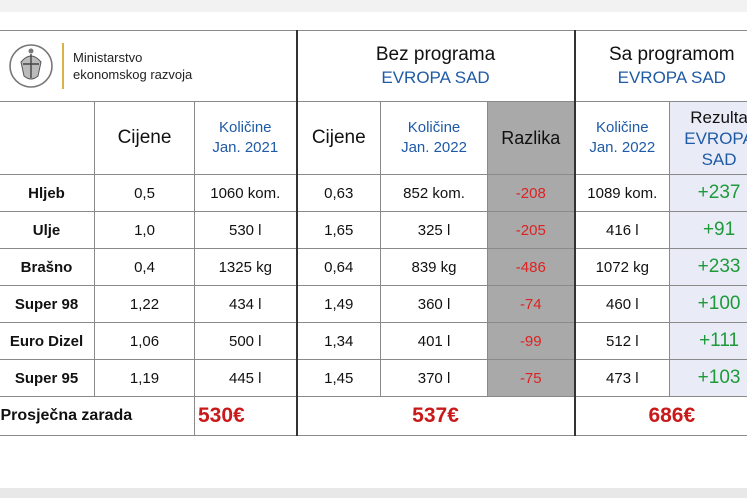  What do you see at coordinates (622, 193) in the screenshot?
I see `qty-program-cell: 1089 kom.` at bounding box center [622, 193].